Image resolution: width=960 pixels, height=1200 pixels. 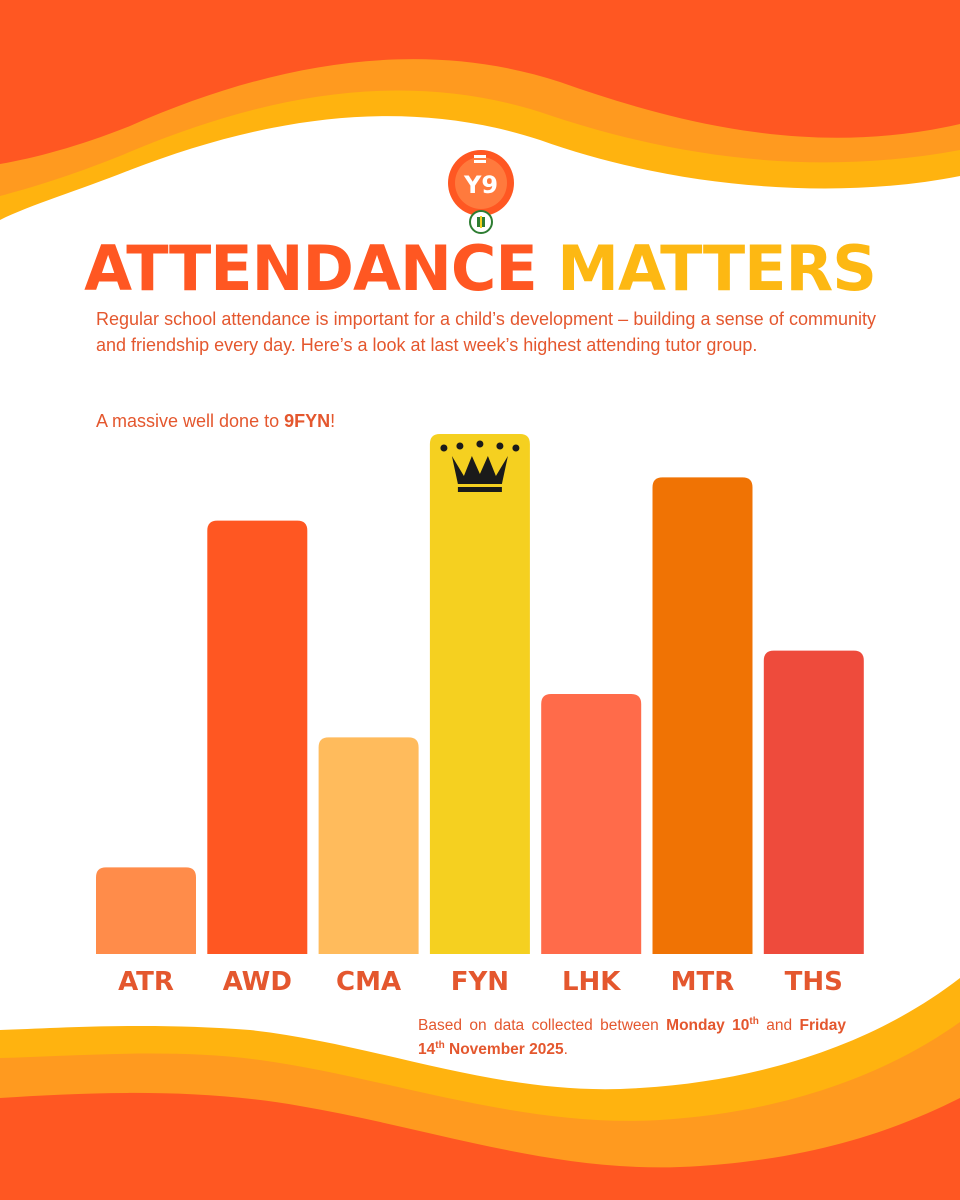 I want to click on logo-bars-icon, so click(x=480, y=156).